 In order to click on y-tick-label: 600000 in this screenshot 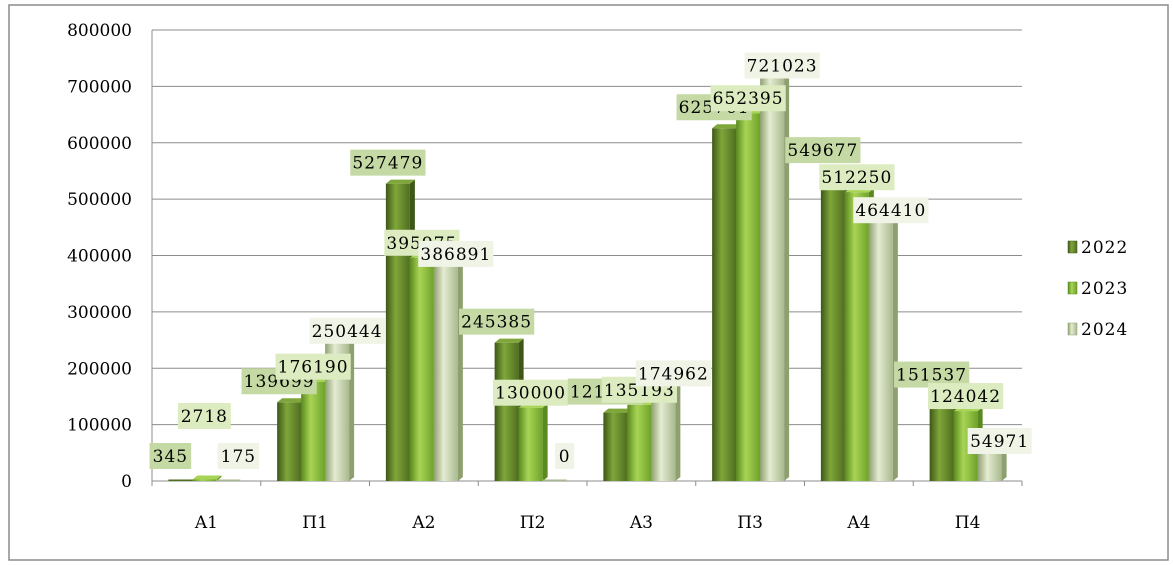, I will do `click(99, 144)`.